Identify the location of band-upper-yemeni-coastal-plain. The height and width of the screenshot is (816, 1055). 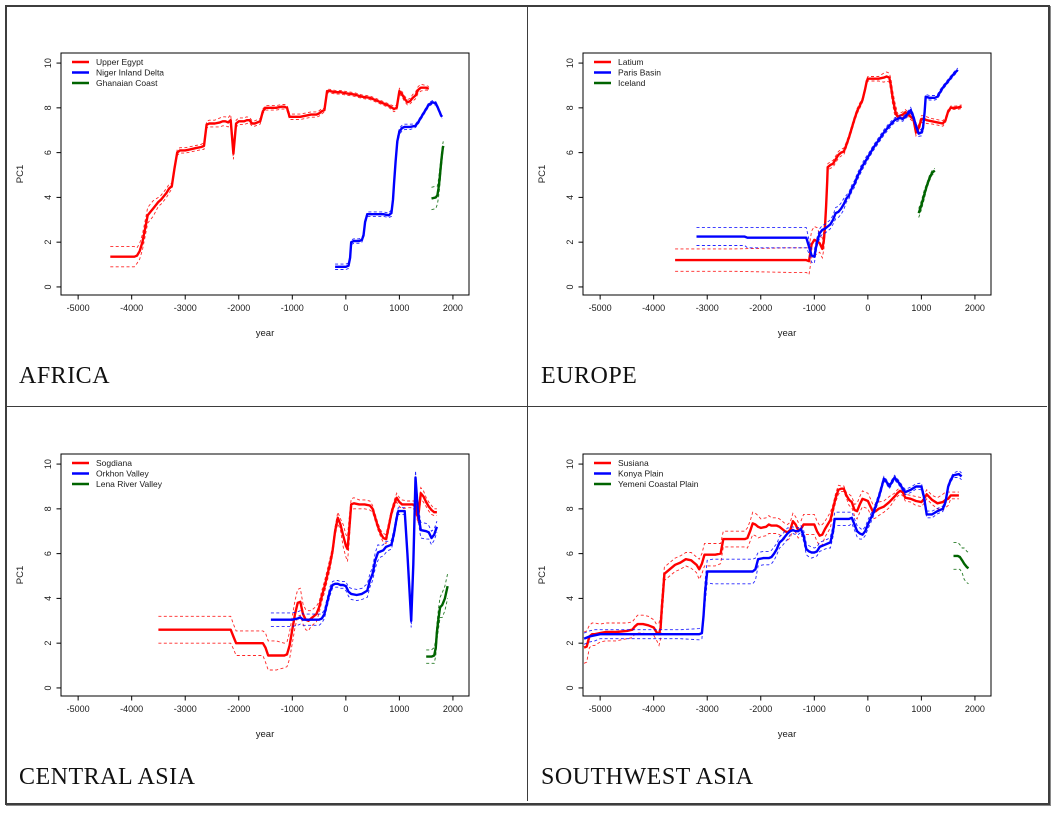
(961, 547).